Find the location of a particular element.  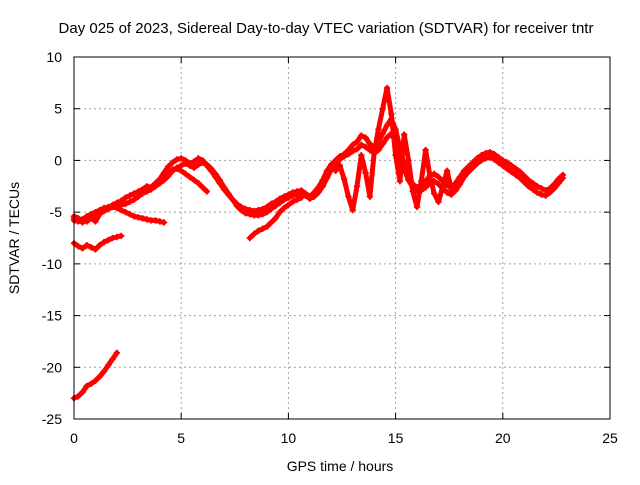

y-tick-label: 5 is located at coordinates (58, 109).